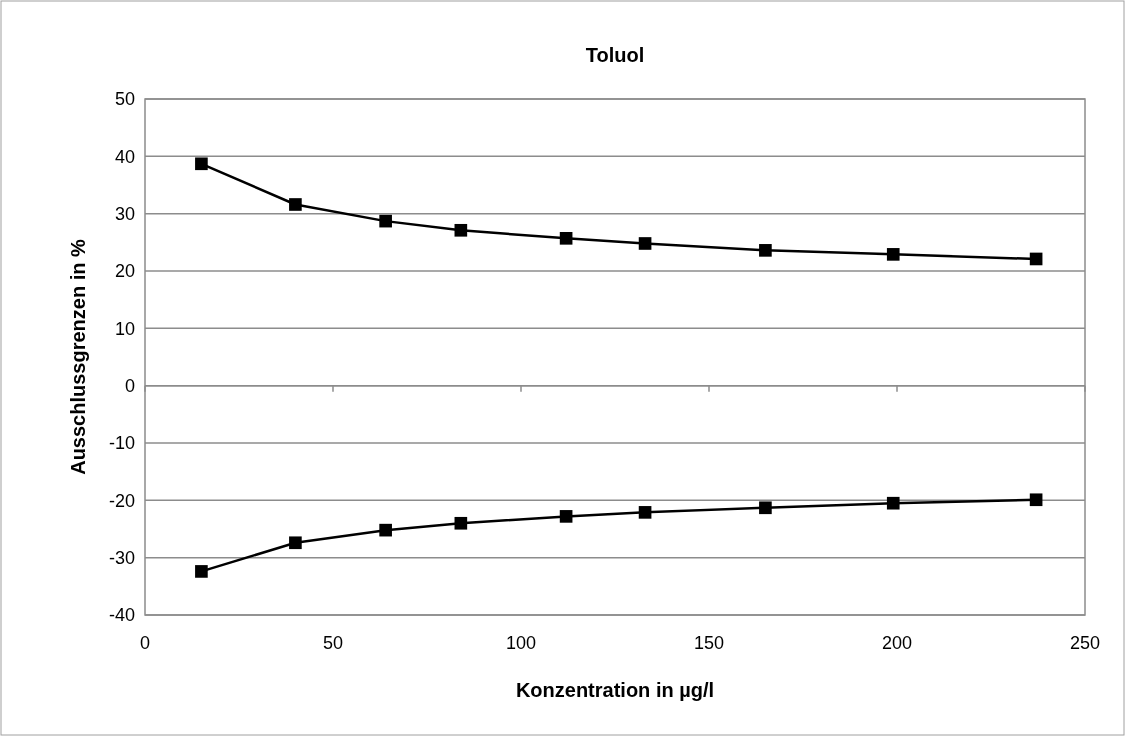  What do you see at coordinates (121, 443) in the screenshot?
I see `y-tick-label: -10` at bounding box center [121, 443].